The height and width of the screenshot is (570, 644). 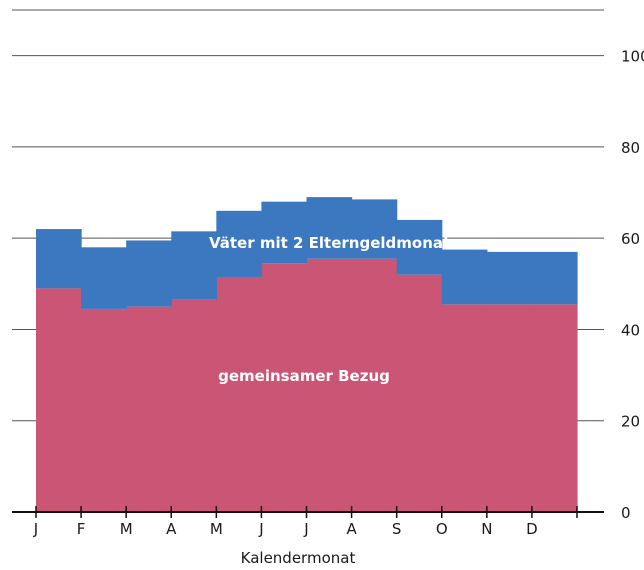 I want to click on x-tick-label-4: M, so click(x=216, y=529).